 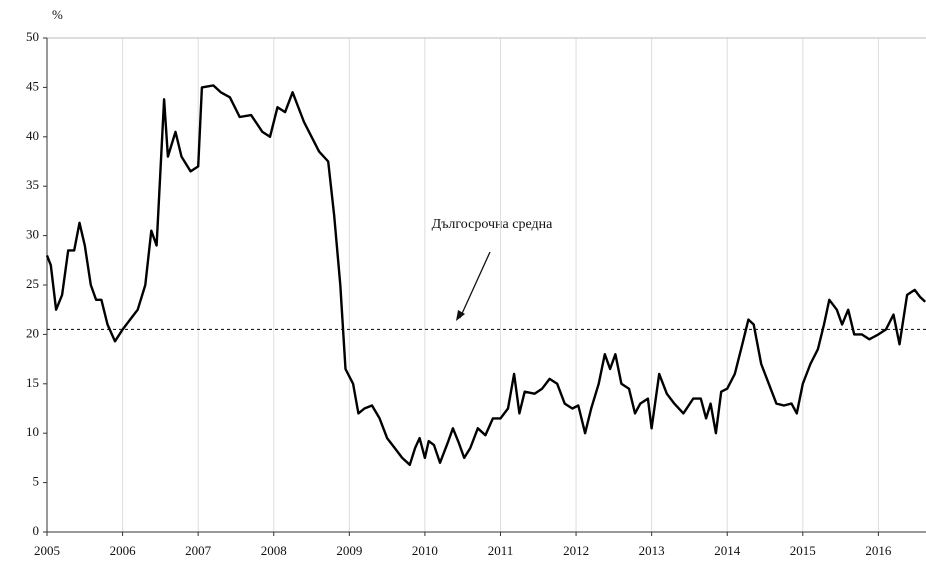 What do you see at coordinates (460, 315) in the screenshot?
I see `arrow-head` at bounding box center [460, 315].